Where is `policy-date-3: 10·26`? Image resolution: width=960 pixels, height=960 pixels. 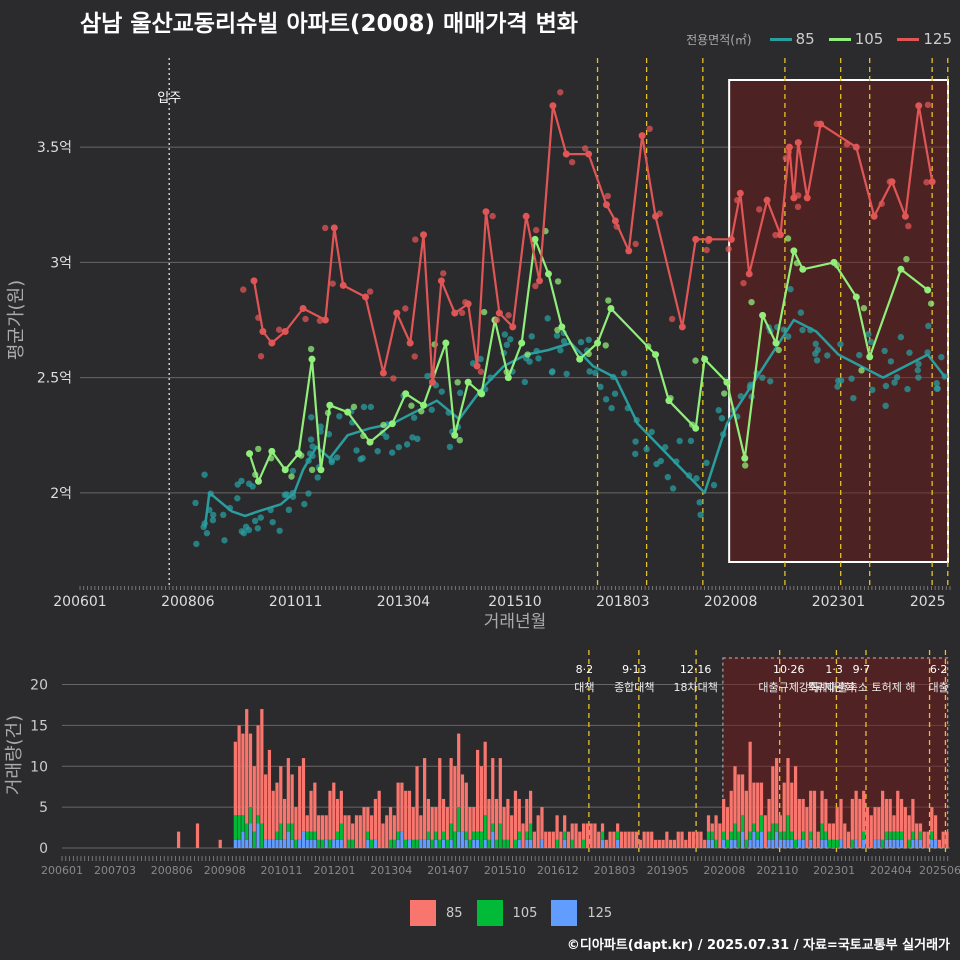 policy-date-3: 10·26 is located at coordinates (789, 669).